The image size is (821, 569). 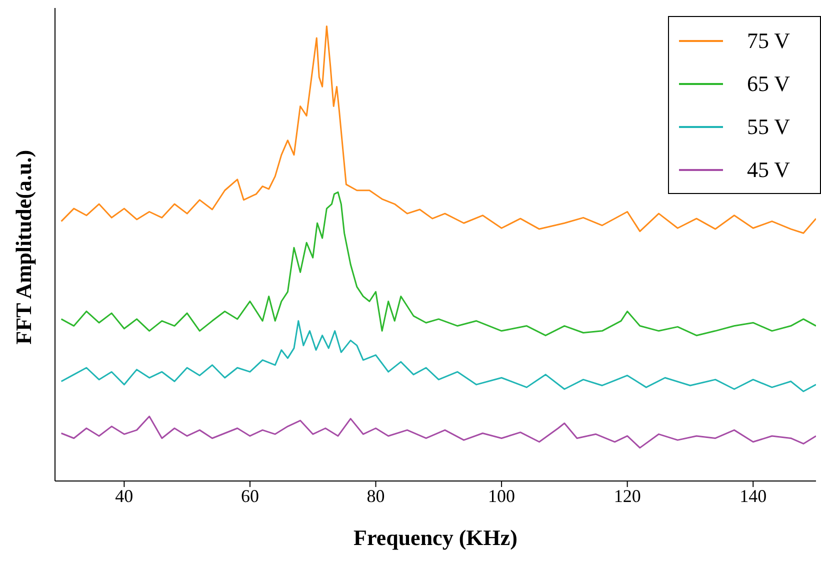 I want to click on x-tick-label: 140, so click(x=753, y=496).